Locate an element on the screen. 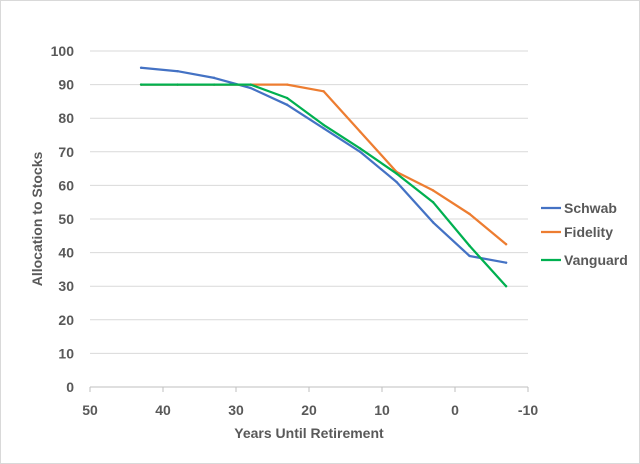 This screenshot has width=640, height=464. y-tick-label: 90 is located at coordinates (66, 85).